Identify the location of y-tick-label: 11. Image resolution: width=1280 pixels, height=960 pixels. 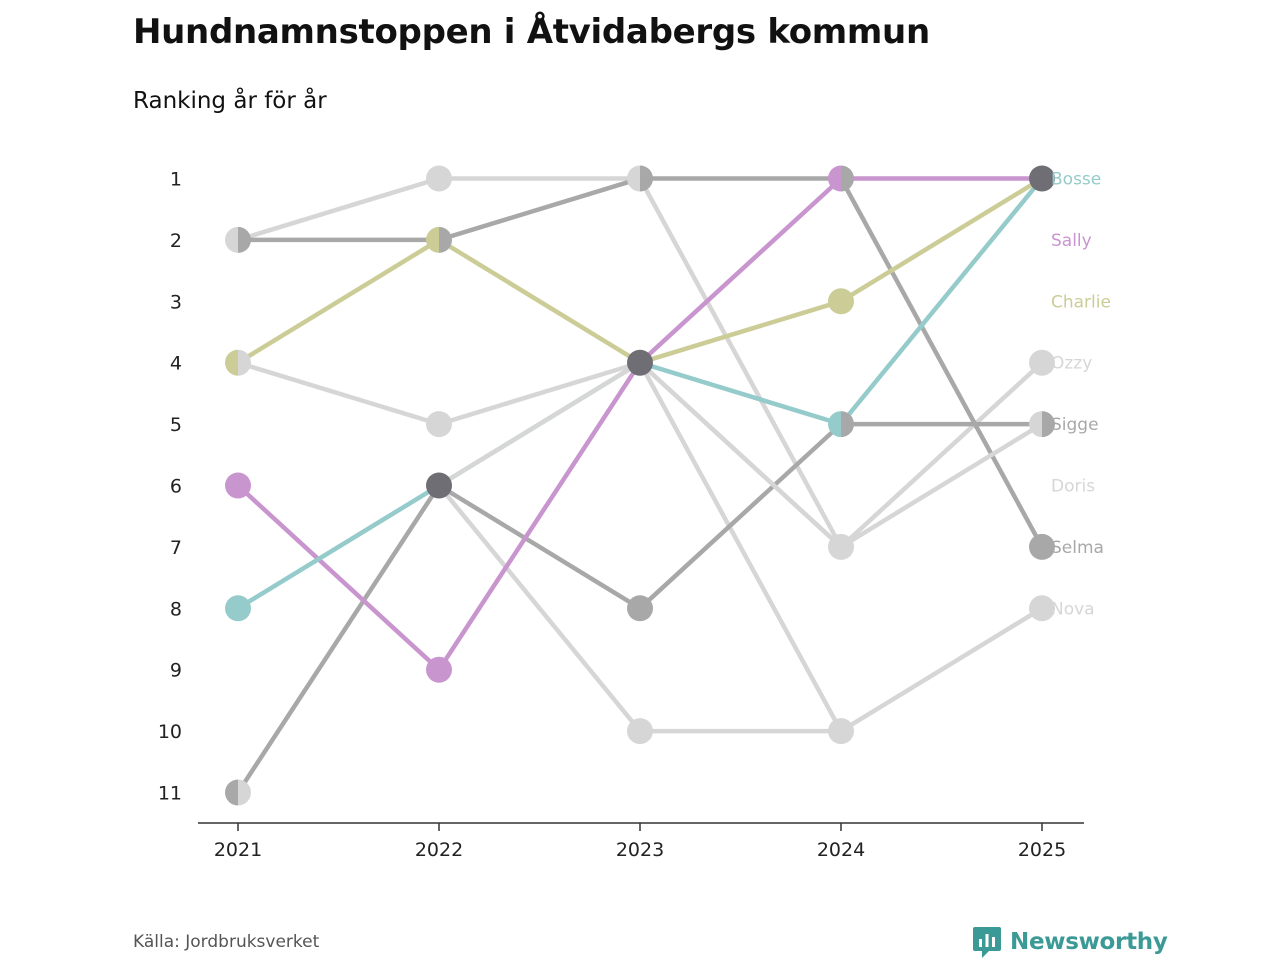
(170, 794).